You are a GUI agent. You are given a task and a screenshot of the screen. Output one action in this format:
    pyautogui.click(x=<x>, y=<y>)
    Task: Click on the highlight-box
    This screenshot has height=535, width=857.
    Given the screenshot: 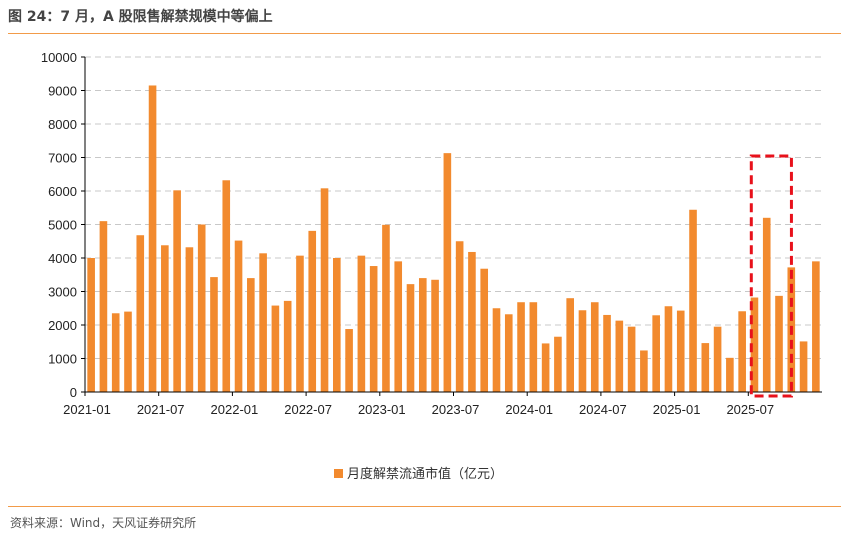 What is the action you would take?
    pyautogui.click(x=771, y=276)
    